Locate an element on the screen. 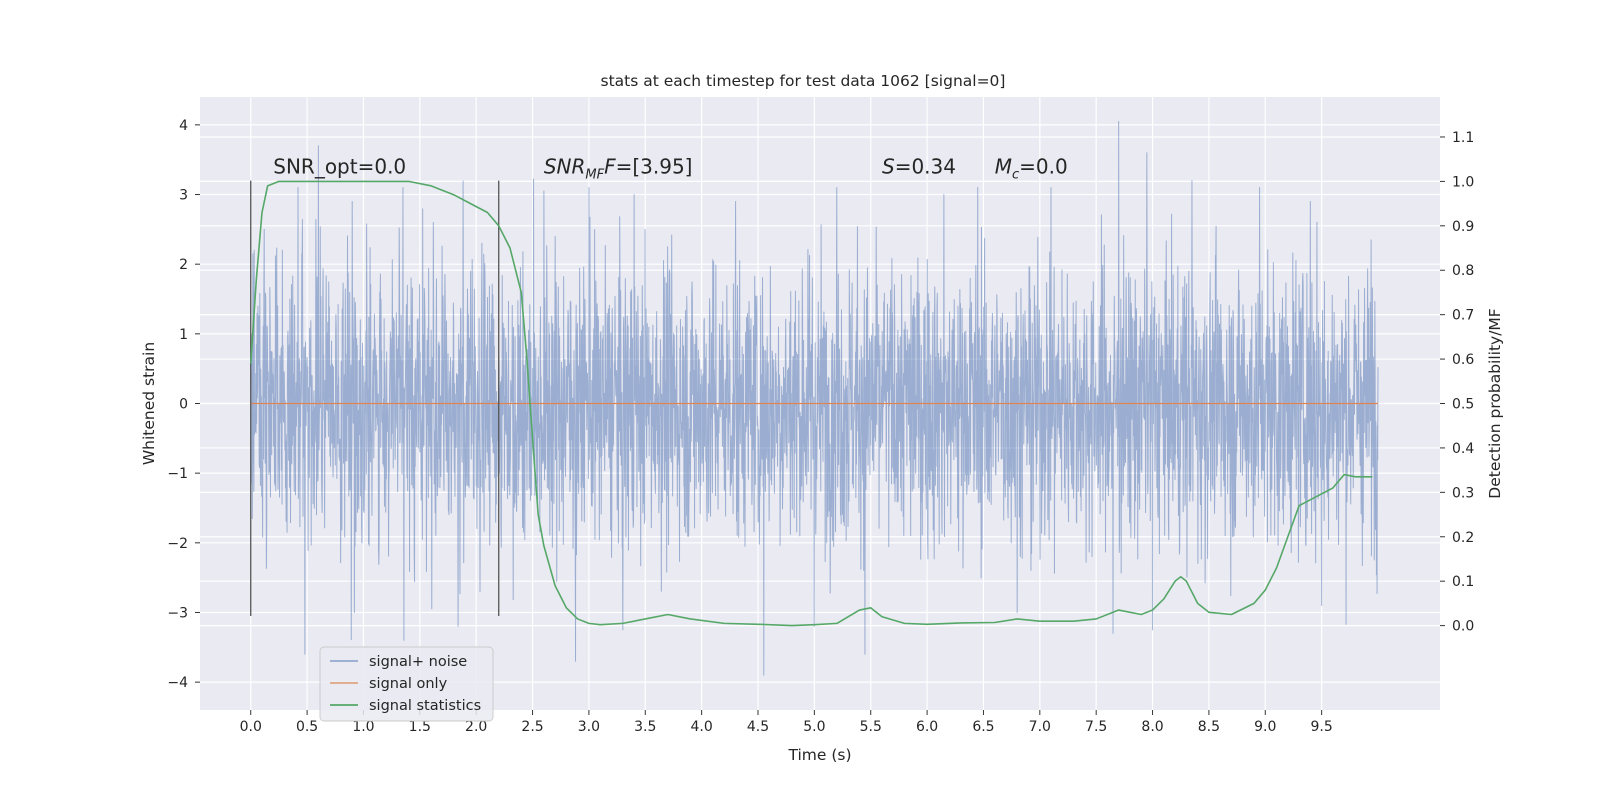 The image size is (1600, 800). x-tick-label: 2.5 is located at coordinates (532, 727).